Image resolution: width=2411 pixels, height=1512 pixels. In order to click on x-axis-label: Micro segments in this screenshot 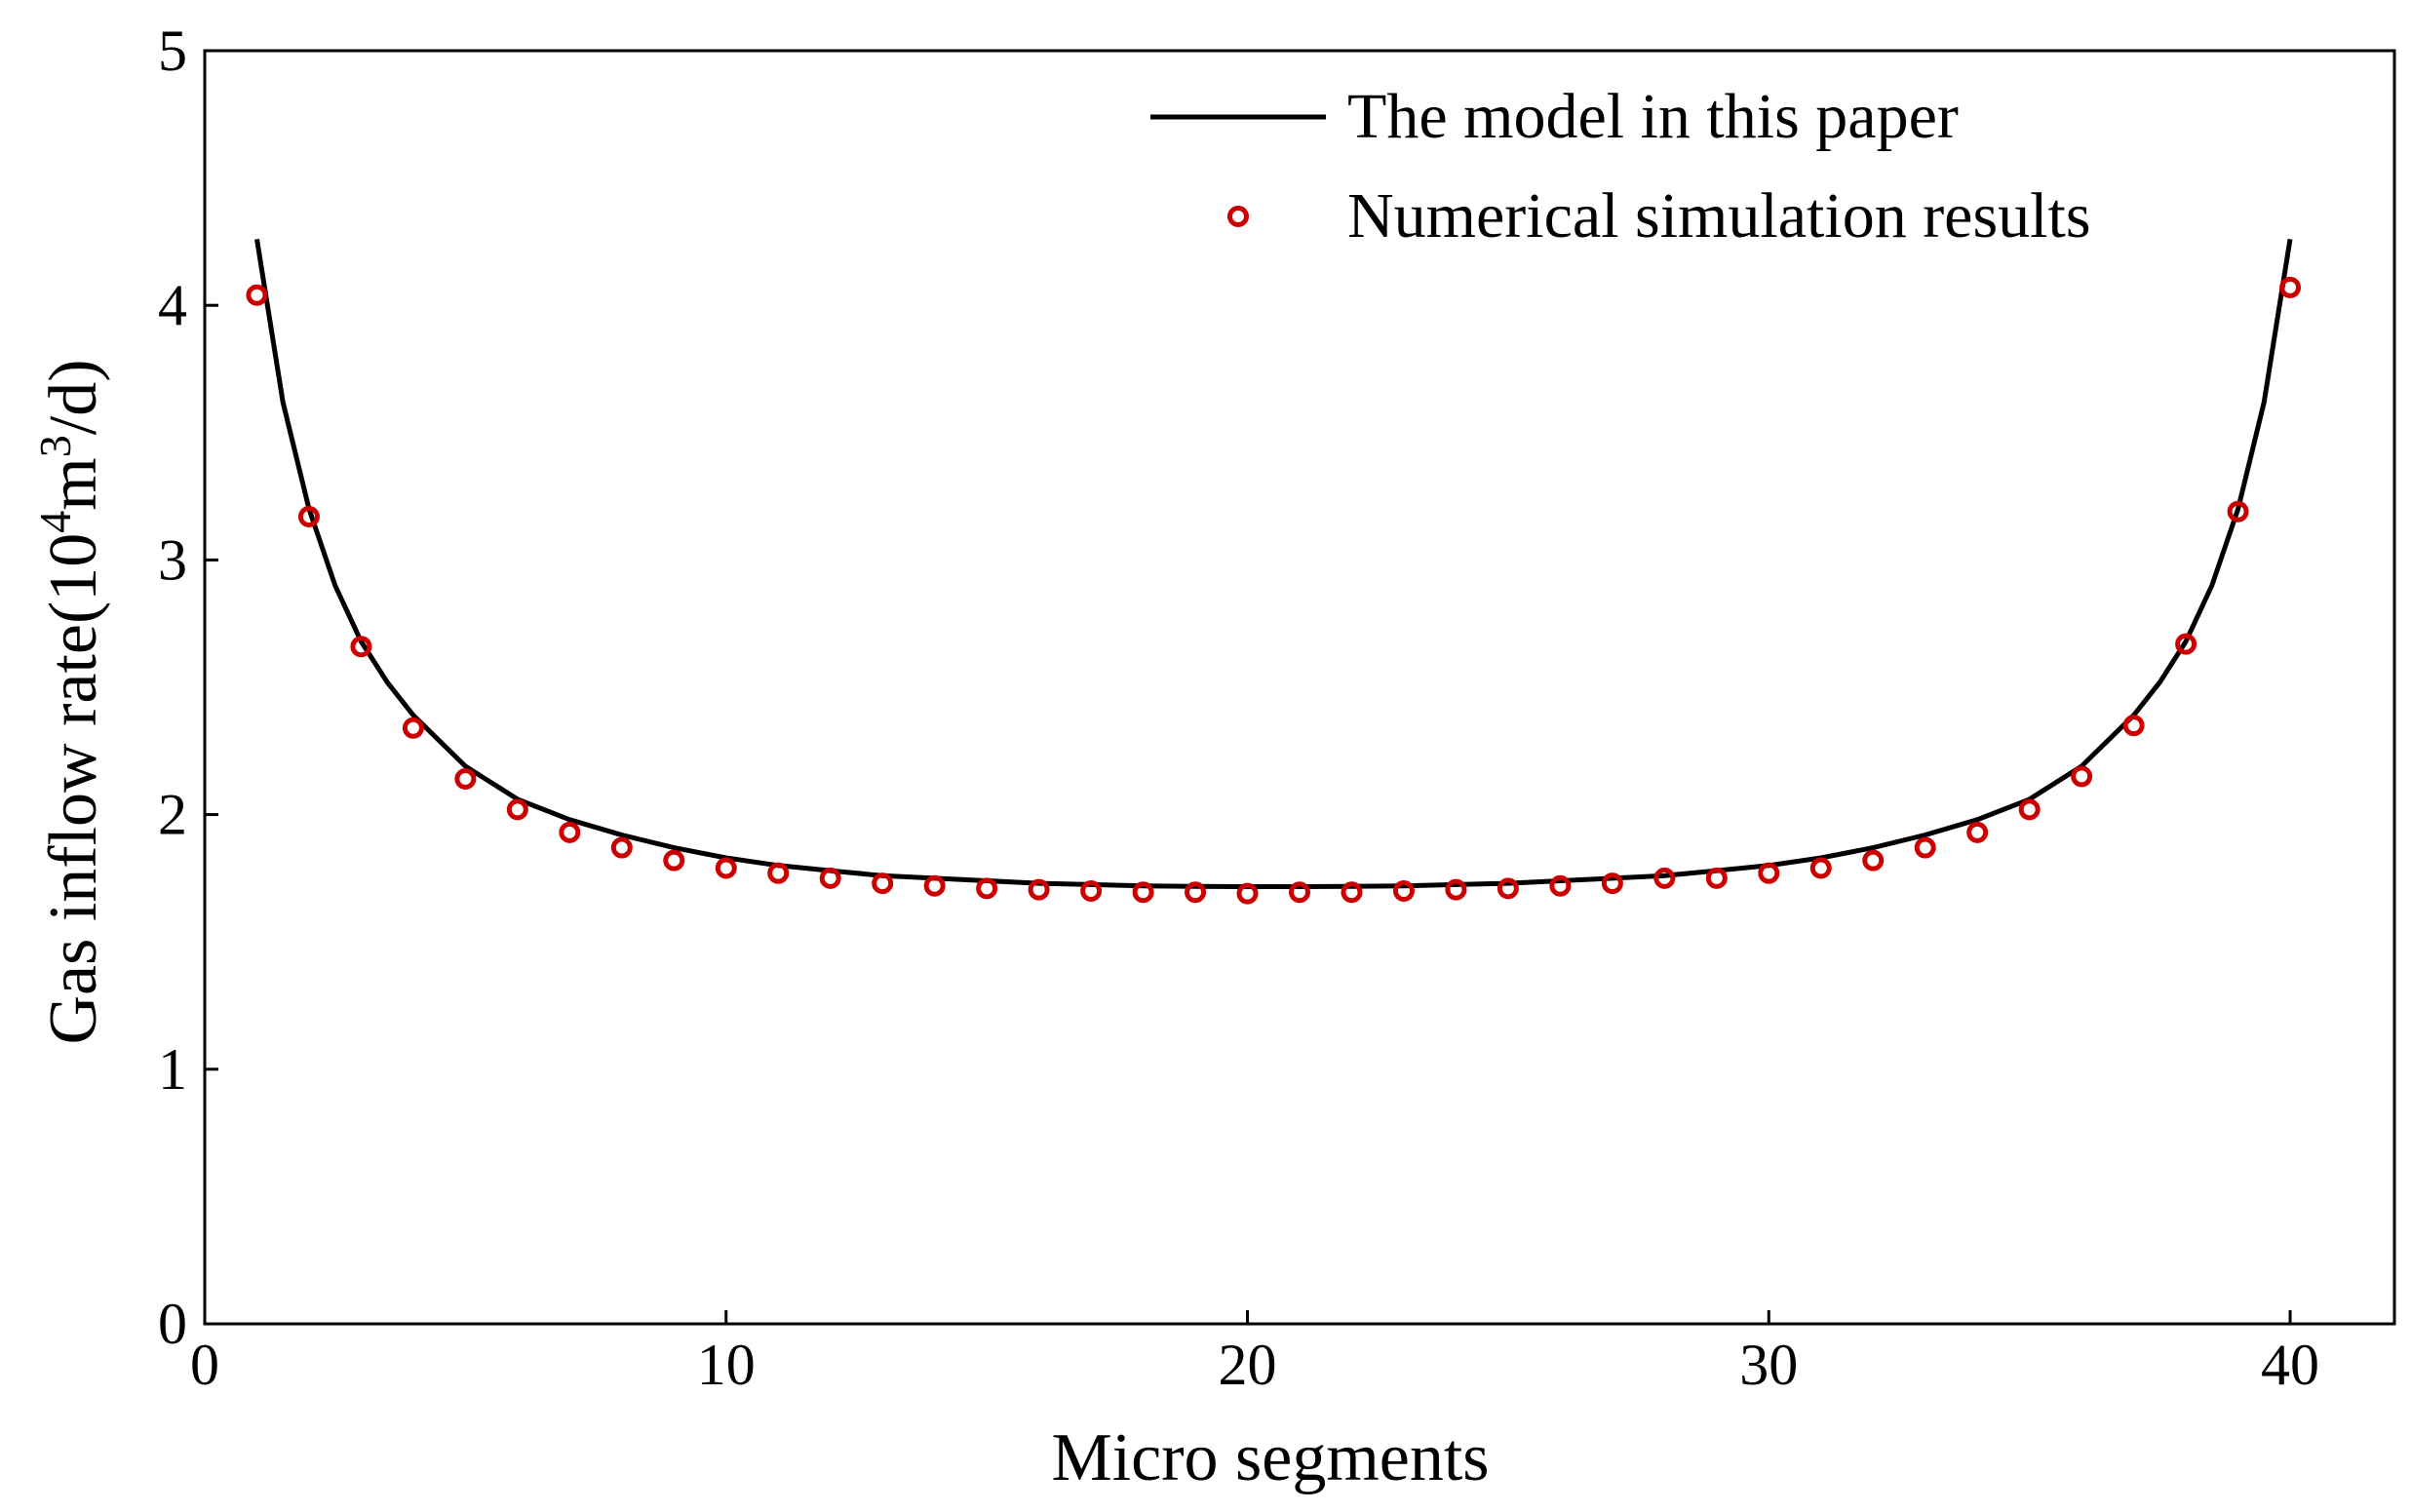, I will do `click(1270, 1457)`.